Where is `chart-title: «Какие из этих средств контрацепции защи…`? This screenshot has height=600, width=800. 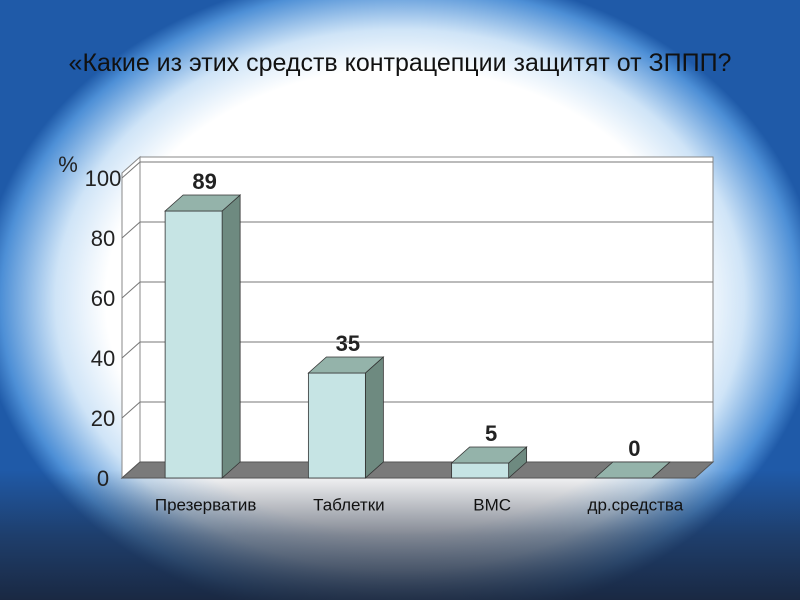 chart-title: «Какие из этих средств контрацепции защи… is located at coordinates (400, 63).